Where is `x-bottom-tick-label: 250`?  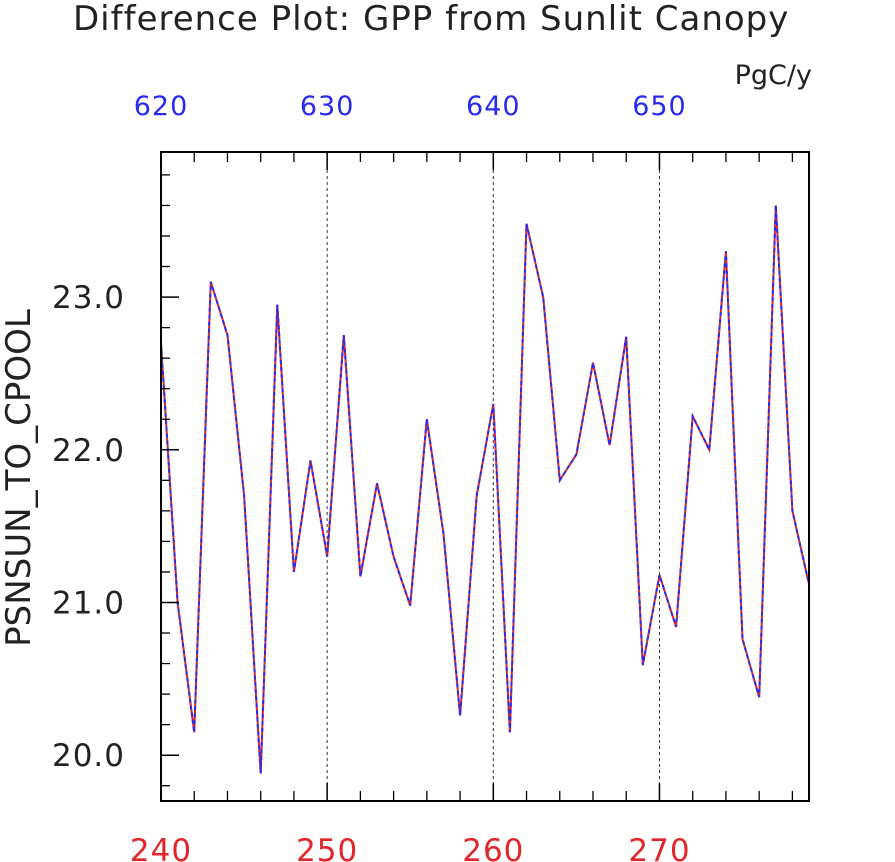 x-bottom-tick-label: 250 is located at coordinates (327, 847).